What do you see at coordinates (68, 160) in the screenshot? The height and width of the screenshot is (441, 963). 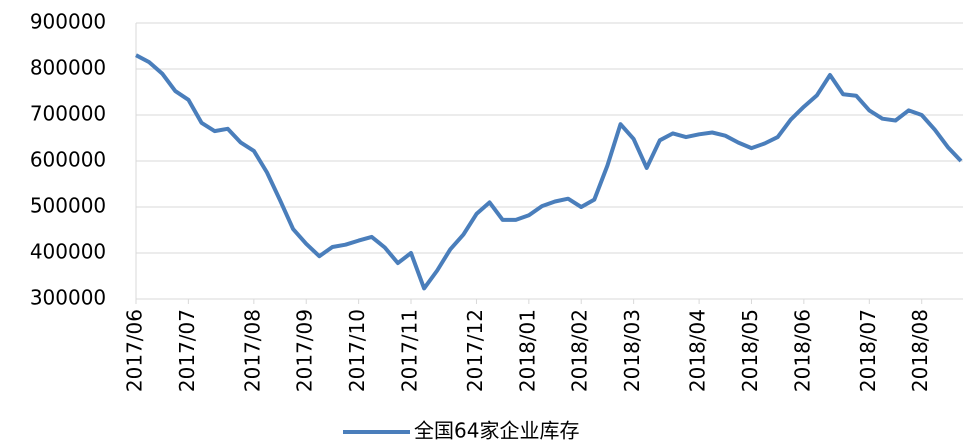 I see `y-tick-label: 600000` at bounding box center [68, 160].